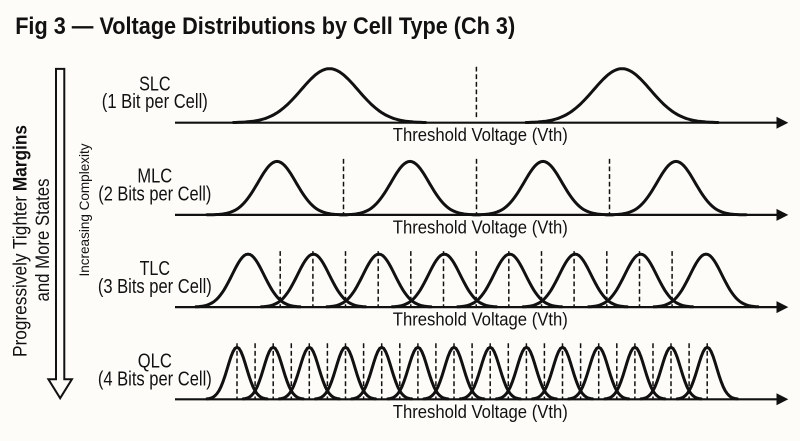 Image resolution: width=800 pixels, height=441 pixels. What do you see at coordinates (43, 240) in the screenshot?
I see `svg-text: and More States` at bounding box center [43, 240].